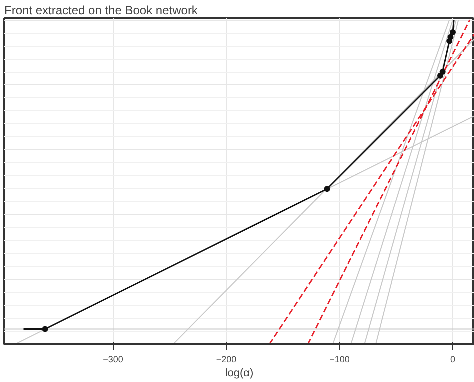  What do you see at coordinates (226, 359) in the screenshot?
I see `x-tick-label: −200` at bounding box center [226, 359].